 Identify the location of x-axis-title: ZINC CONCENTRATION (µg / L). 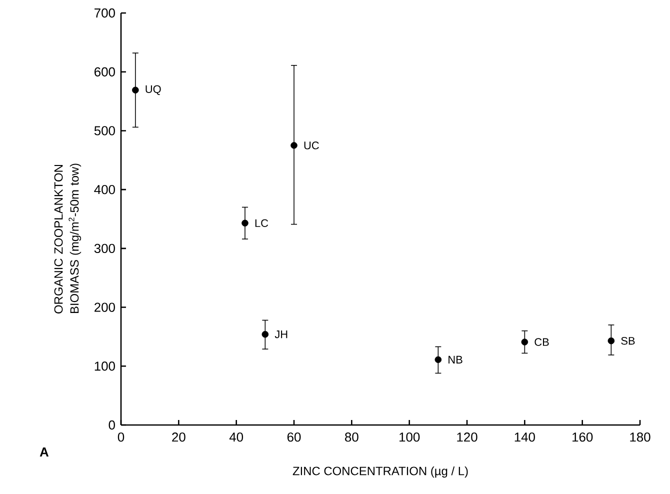
(380, 472).